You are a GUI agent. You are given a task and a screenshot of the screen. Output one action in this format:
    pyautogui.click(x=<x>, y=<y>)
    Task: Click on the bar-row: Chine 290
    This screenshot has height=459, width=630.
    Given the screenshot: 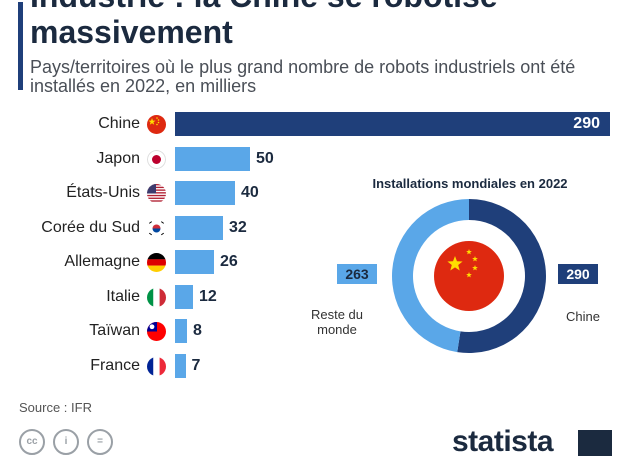 What is the action you would take?
    pyautogui.click(x=315, y=124)
    